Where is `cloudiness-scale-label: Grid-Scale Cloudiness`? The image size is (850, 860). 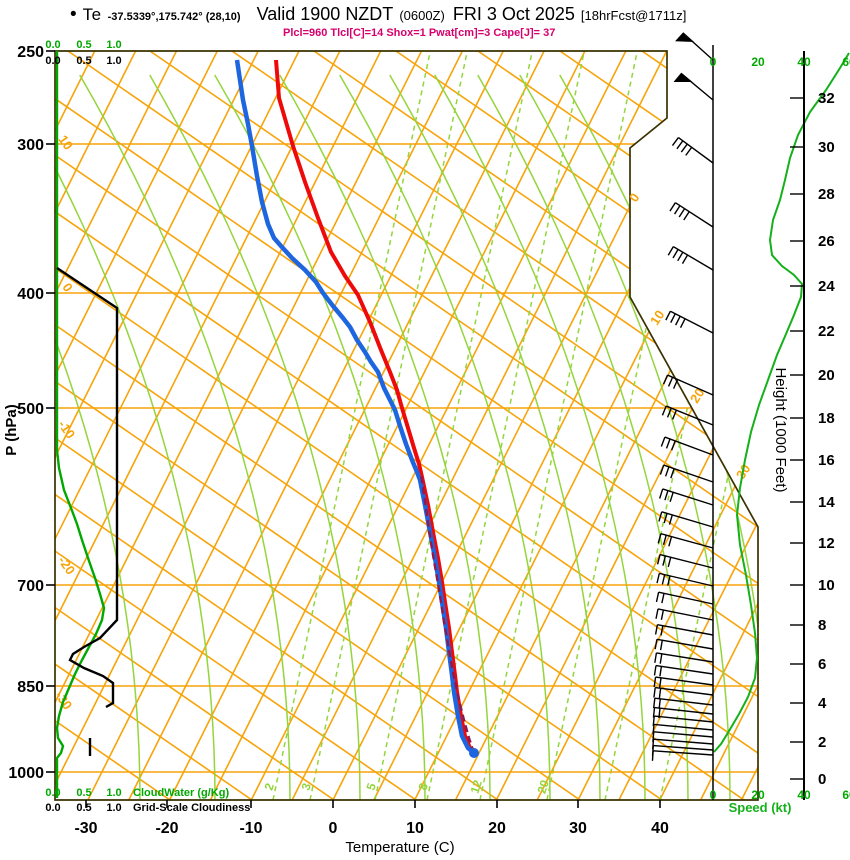
cloudiness-scale-label: Grid-Scale Cloudiness is located at coordinates (191, 808).